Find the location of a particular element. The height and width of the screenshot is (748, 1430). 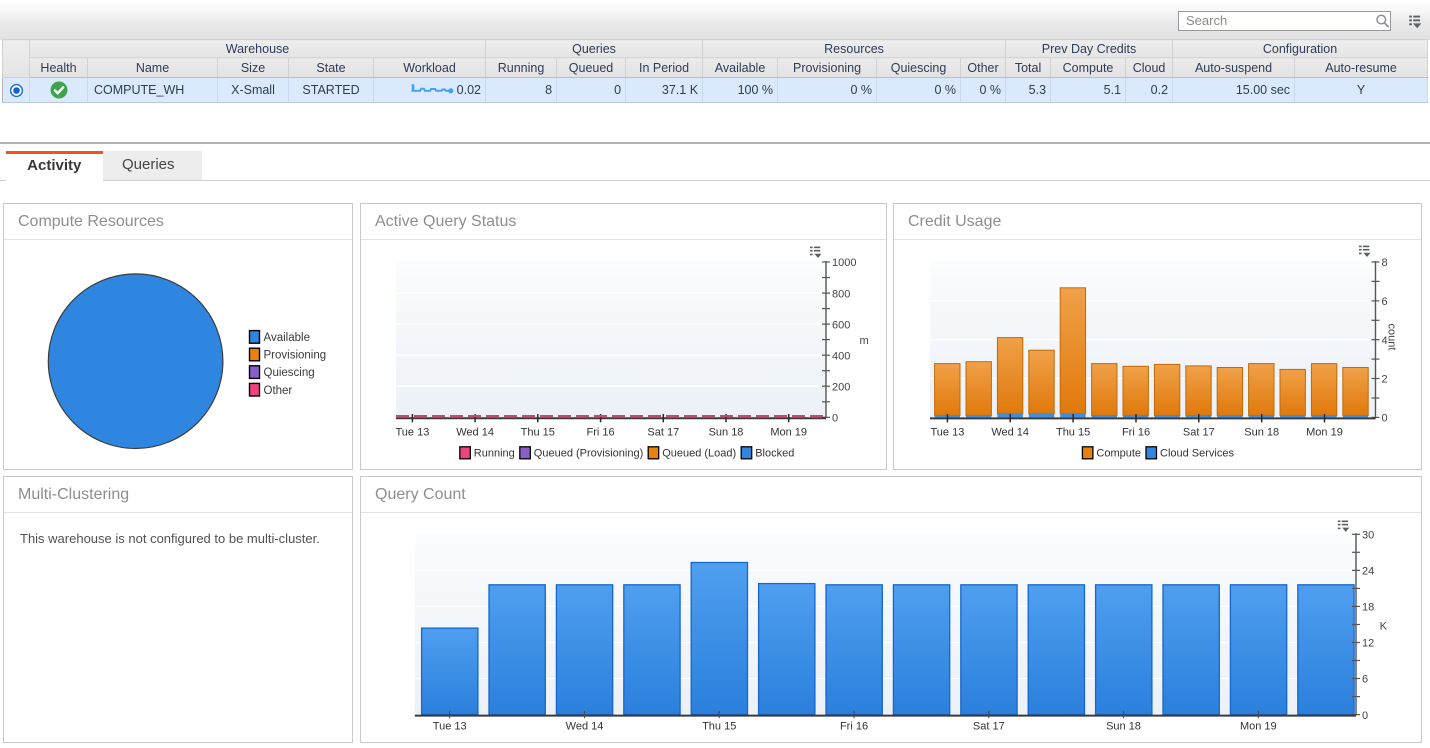

svg-text: 18 is located at coordinates (1368, 608).